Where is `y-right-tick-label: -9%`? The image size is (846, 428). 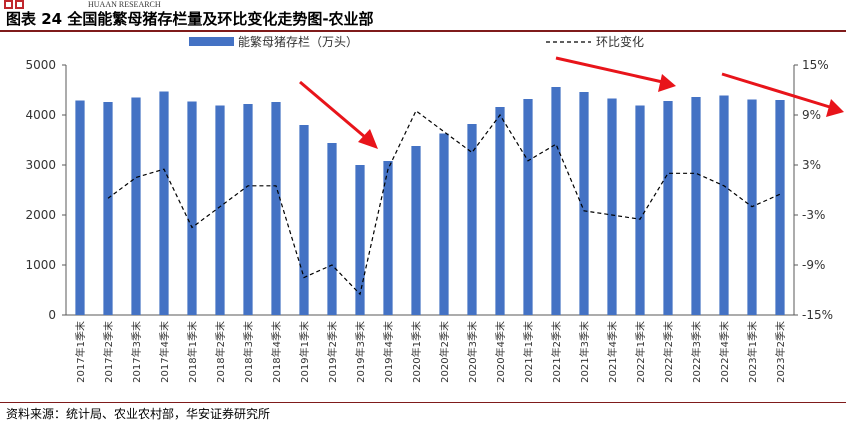
y-right-tick-label: -9% is located at coordinates (813, 265).